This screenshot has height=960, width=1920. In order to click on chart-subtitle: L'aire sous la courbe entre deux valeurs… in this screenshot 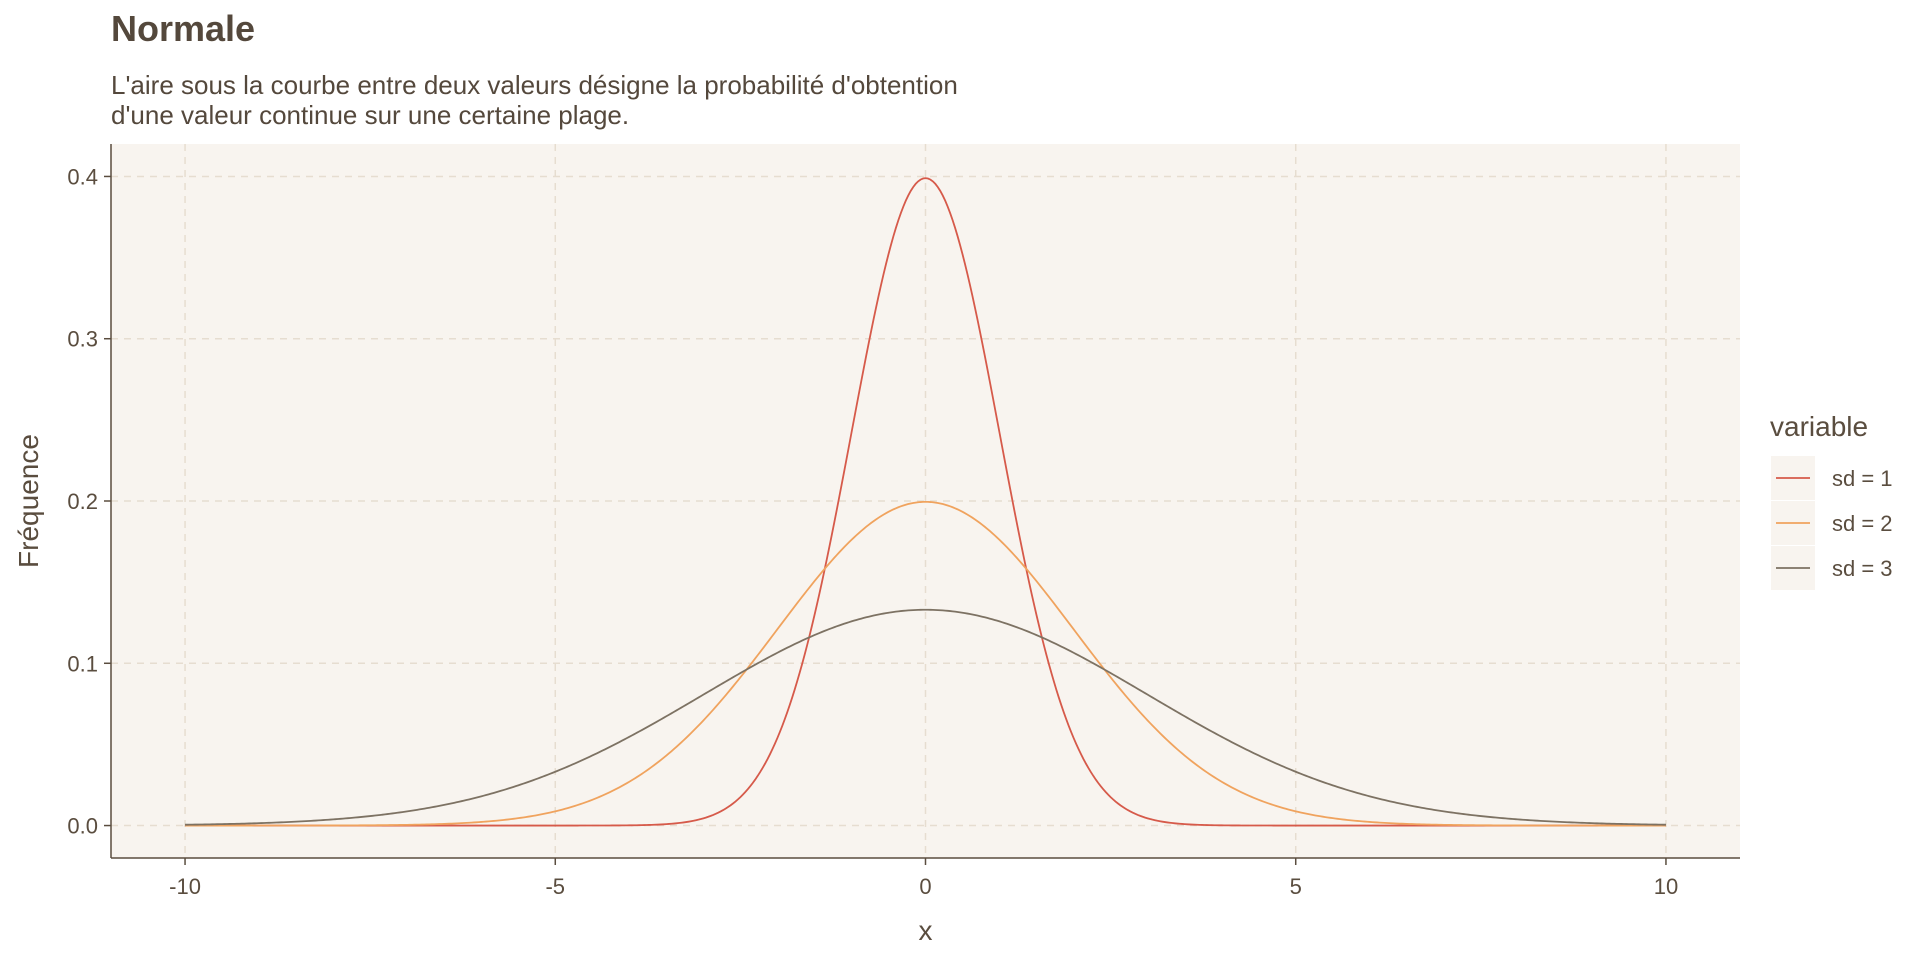, I will do `click(534, 100)`.